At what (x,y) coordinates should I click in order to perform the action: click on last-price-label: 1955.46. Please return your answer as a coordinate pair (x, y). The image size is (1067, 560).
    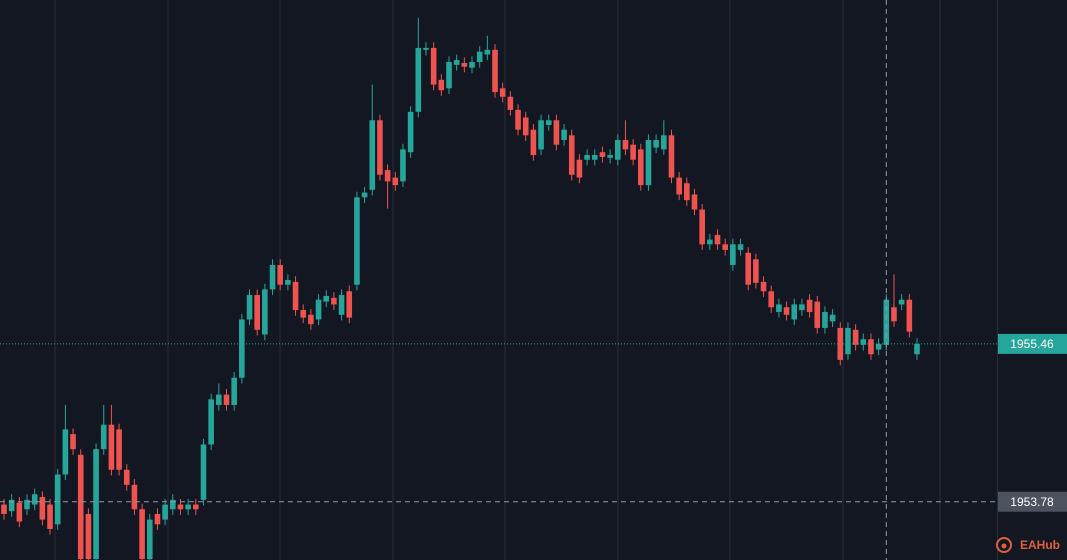
    Looking at the image, I should click on (1032, 344).